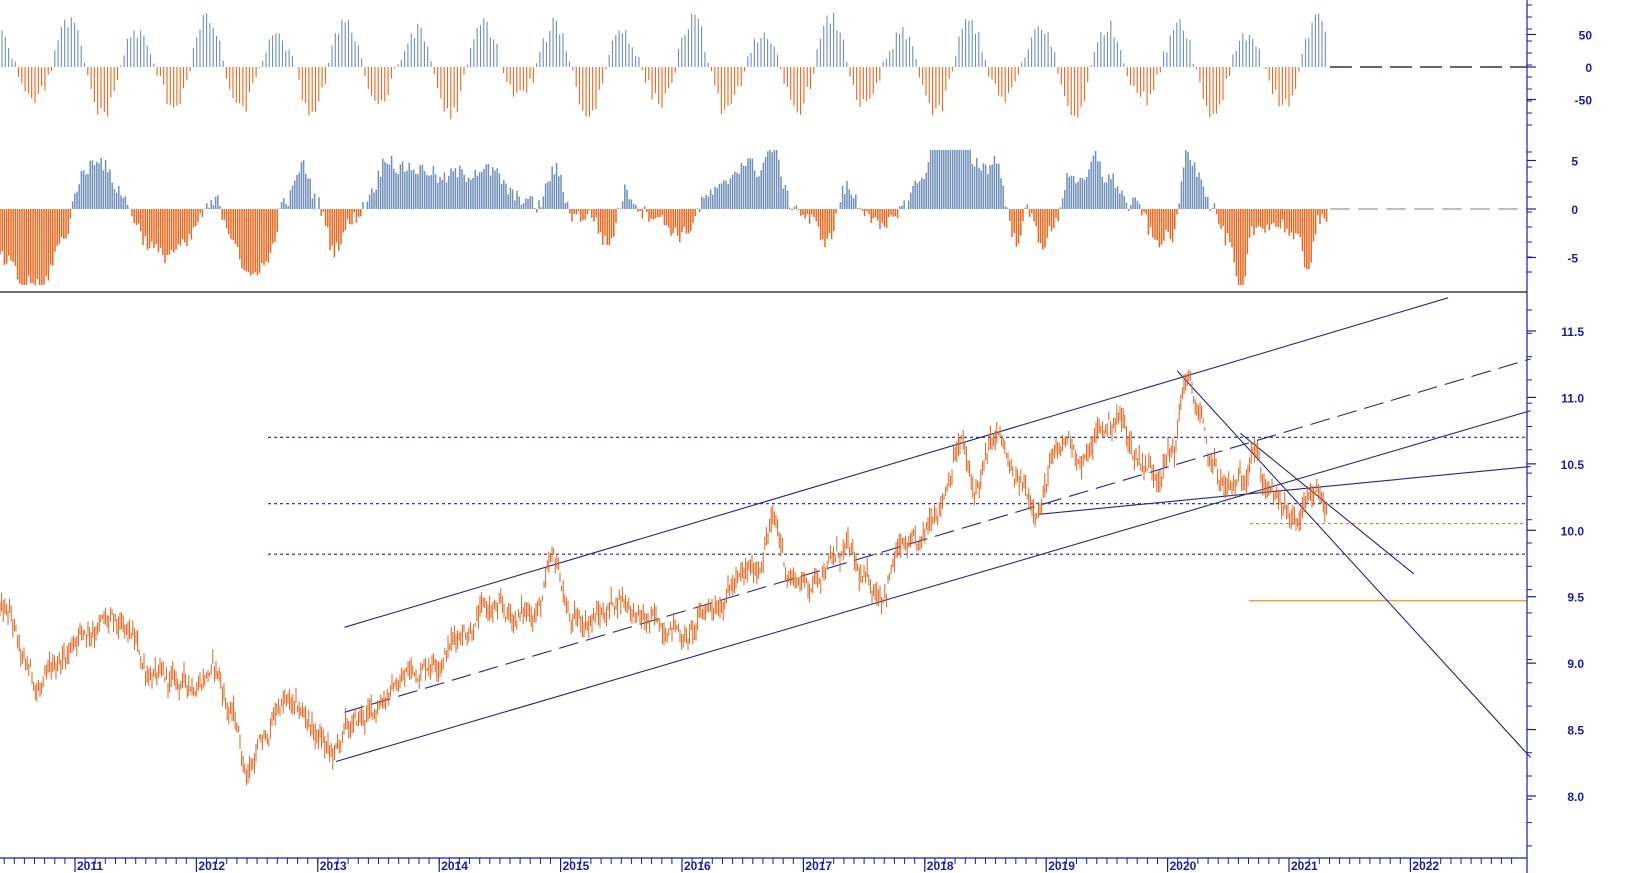 The height and width of the screenshot is (873, 1650). What do you see at coordinates (333, 866) in the screenshot?
I see `x-tick-label: 2013` at bounding box center [333, 866].